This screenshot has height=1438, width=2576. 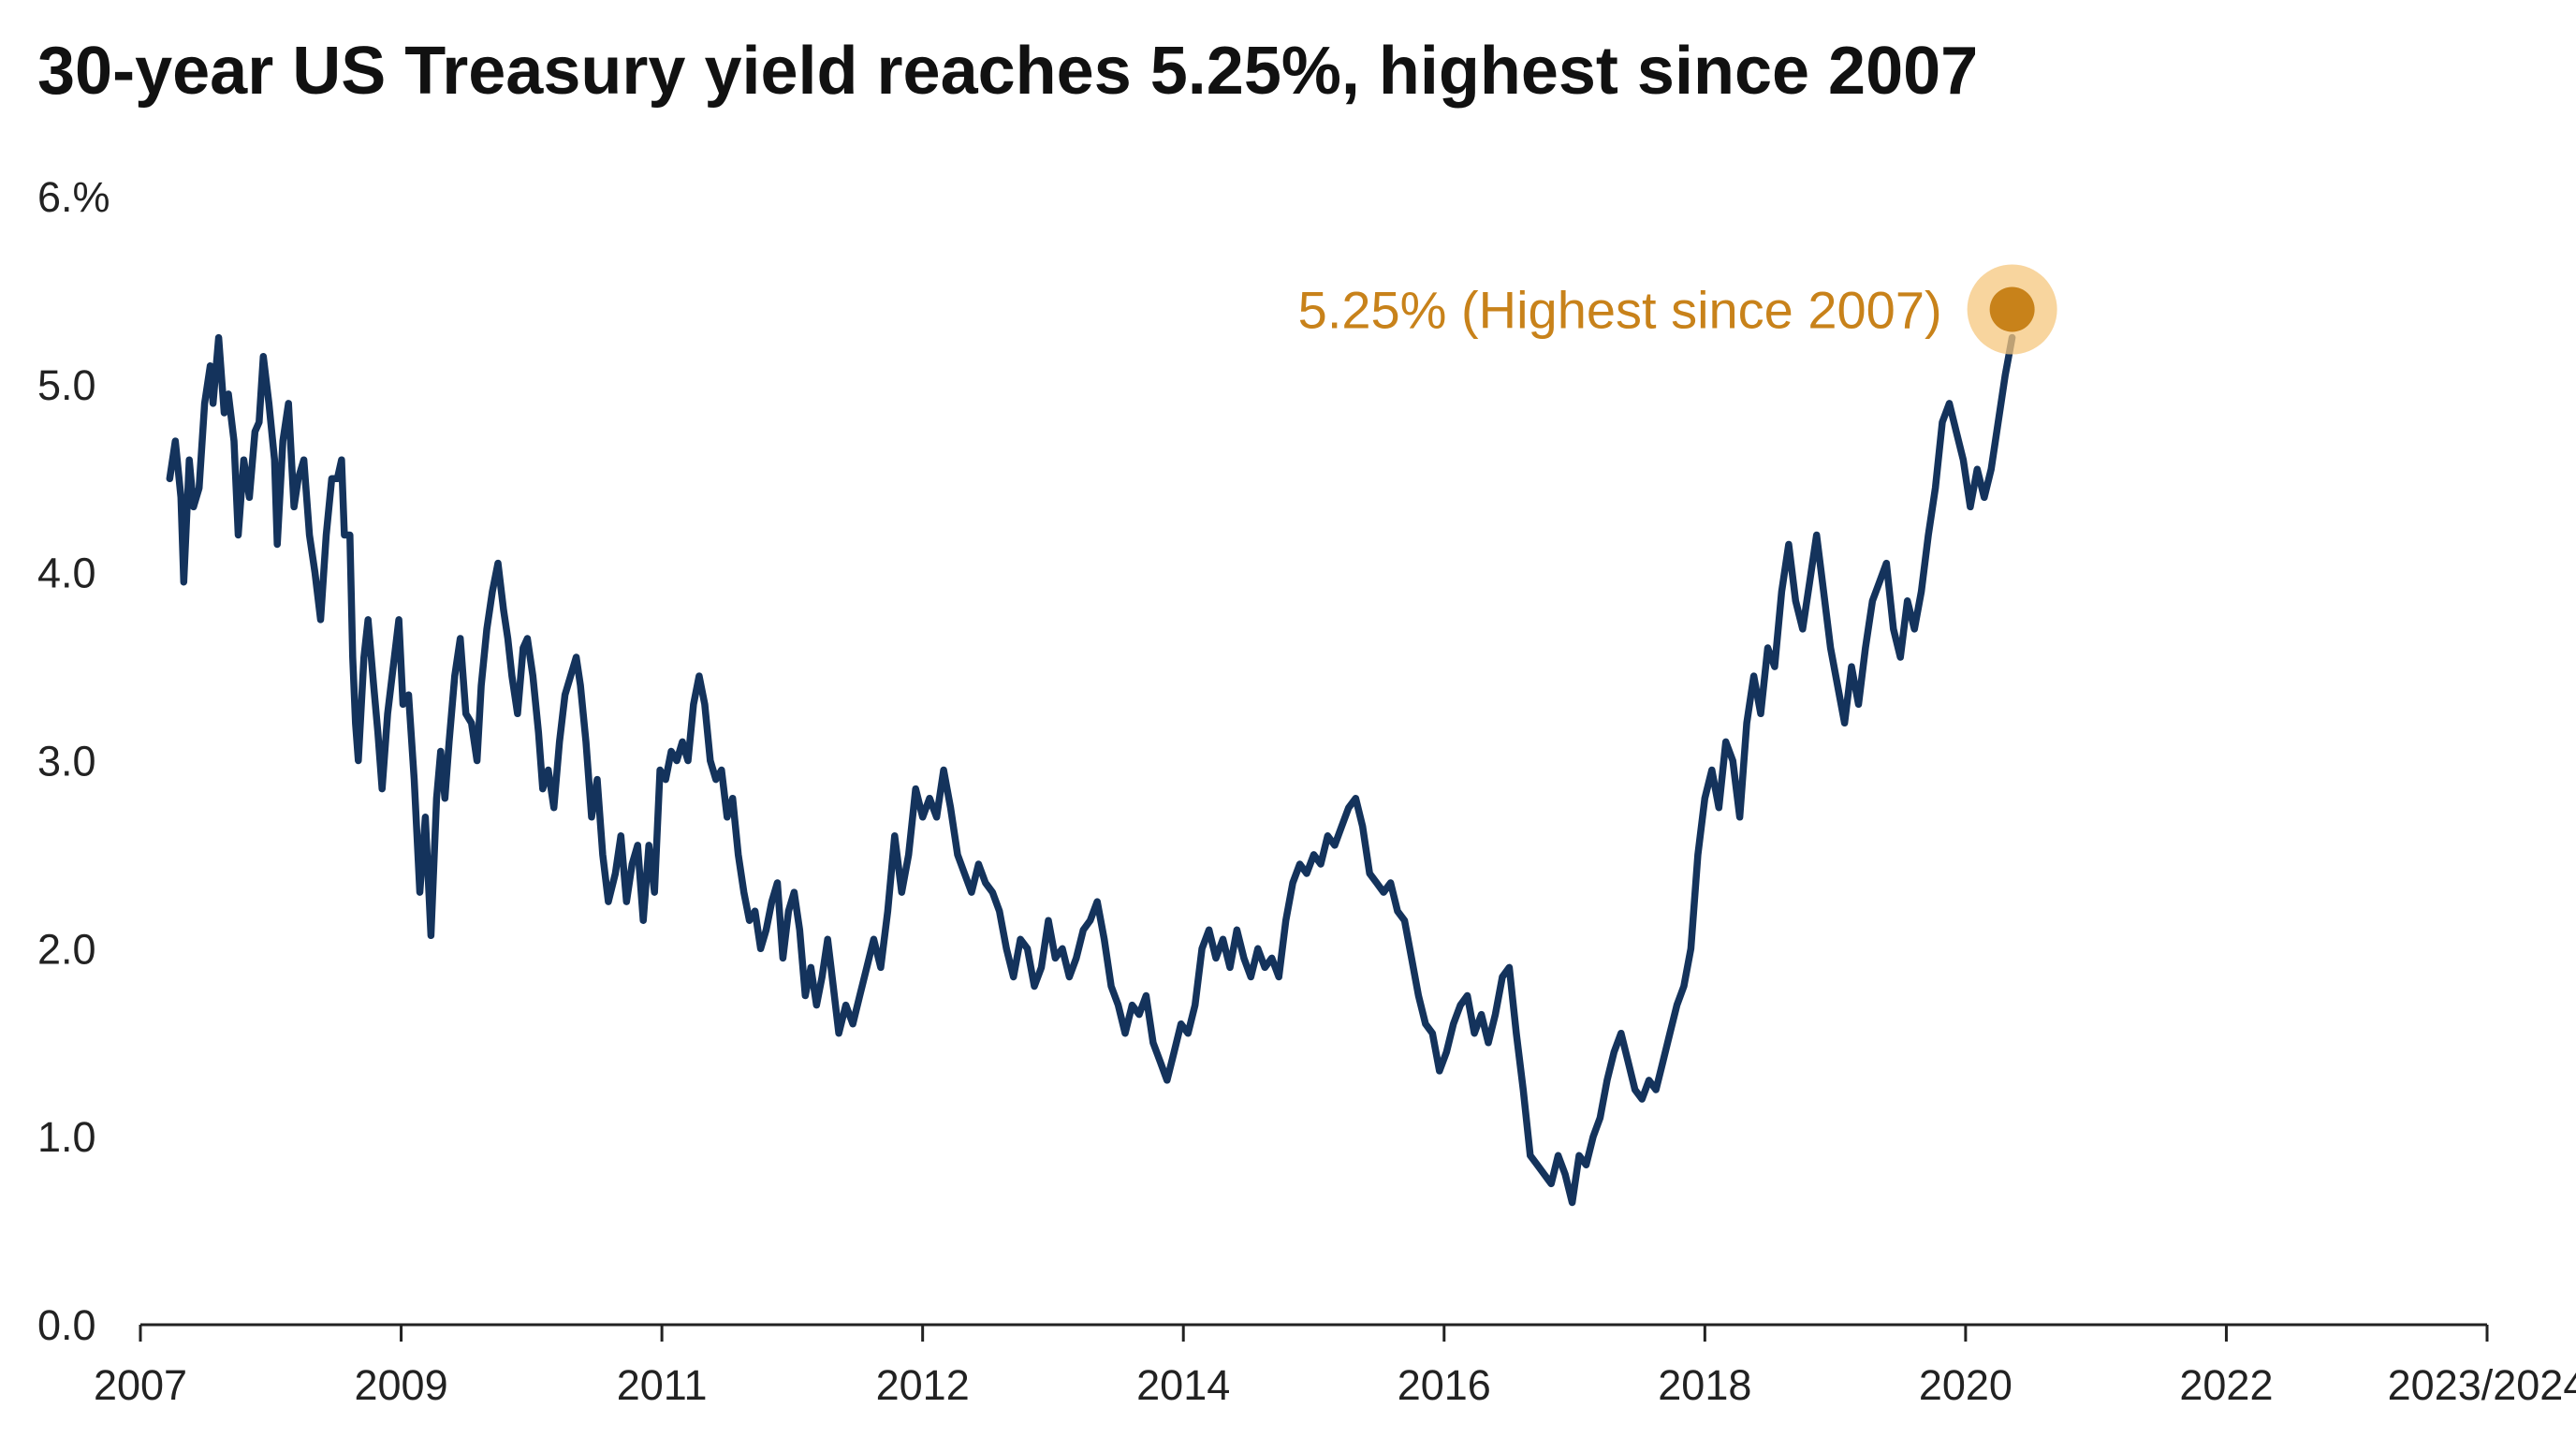 I want to click on y-axis: 0.0 1.0 2.0 3.0 4.0 5.0 6.%, so click(x=73, y=761).